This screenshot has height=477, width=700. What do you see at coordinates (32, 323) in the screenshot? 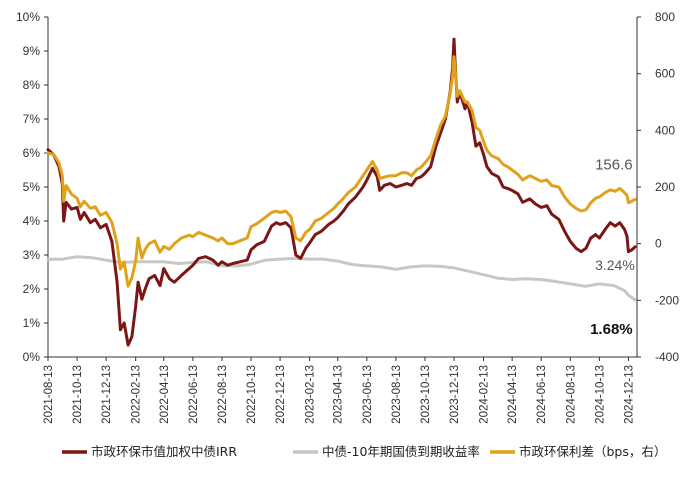
I see `left-tick-label: 1%` at bounding box center [32, 323].